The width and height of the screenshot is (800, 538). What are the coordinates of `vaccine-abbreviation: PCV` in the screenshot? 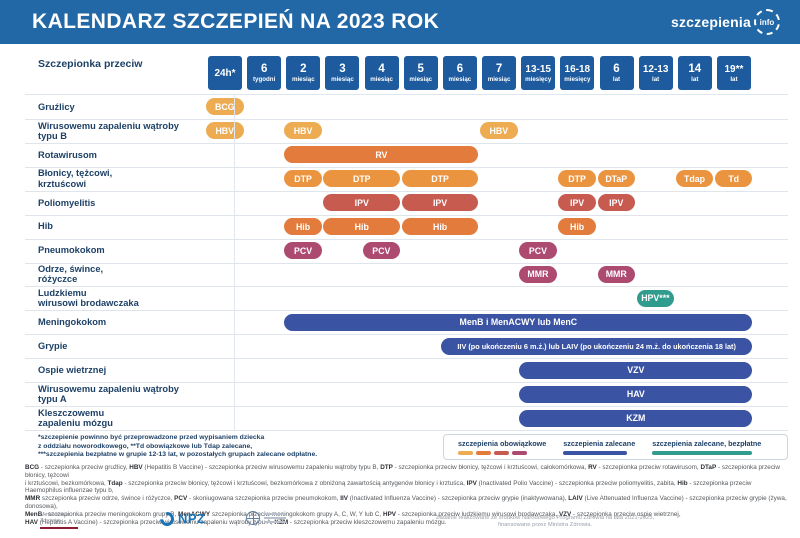 It's located at (181, 499).